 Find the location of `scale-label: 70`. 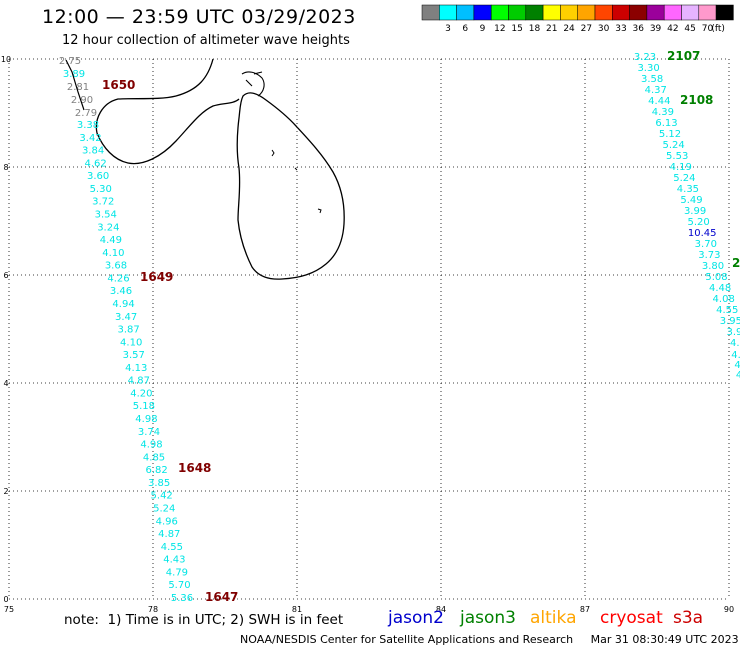

scale-label: 70 is located at coordinates (708, 29).